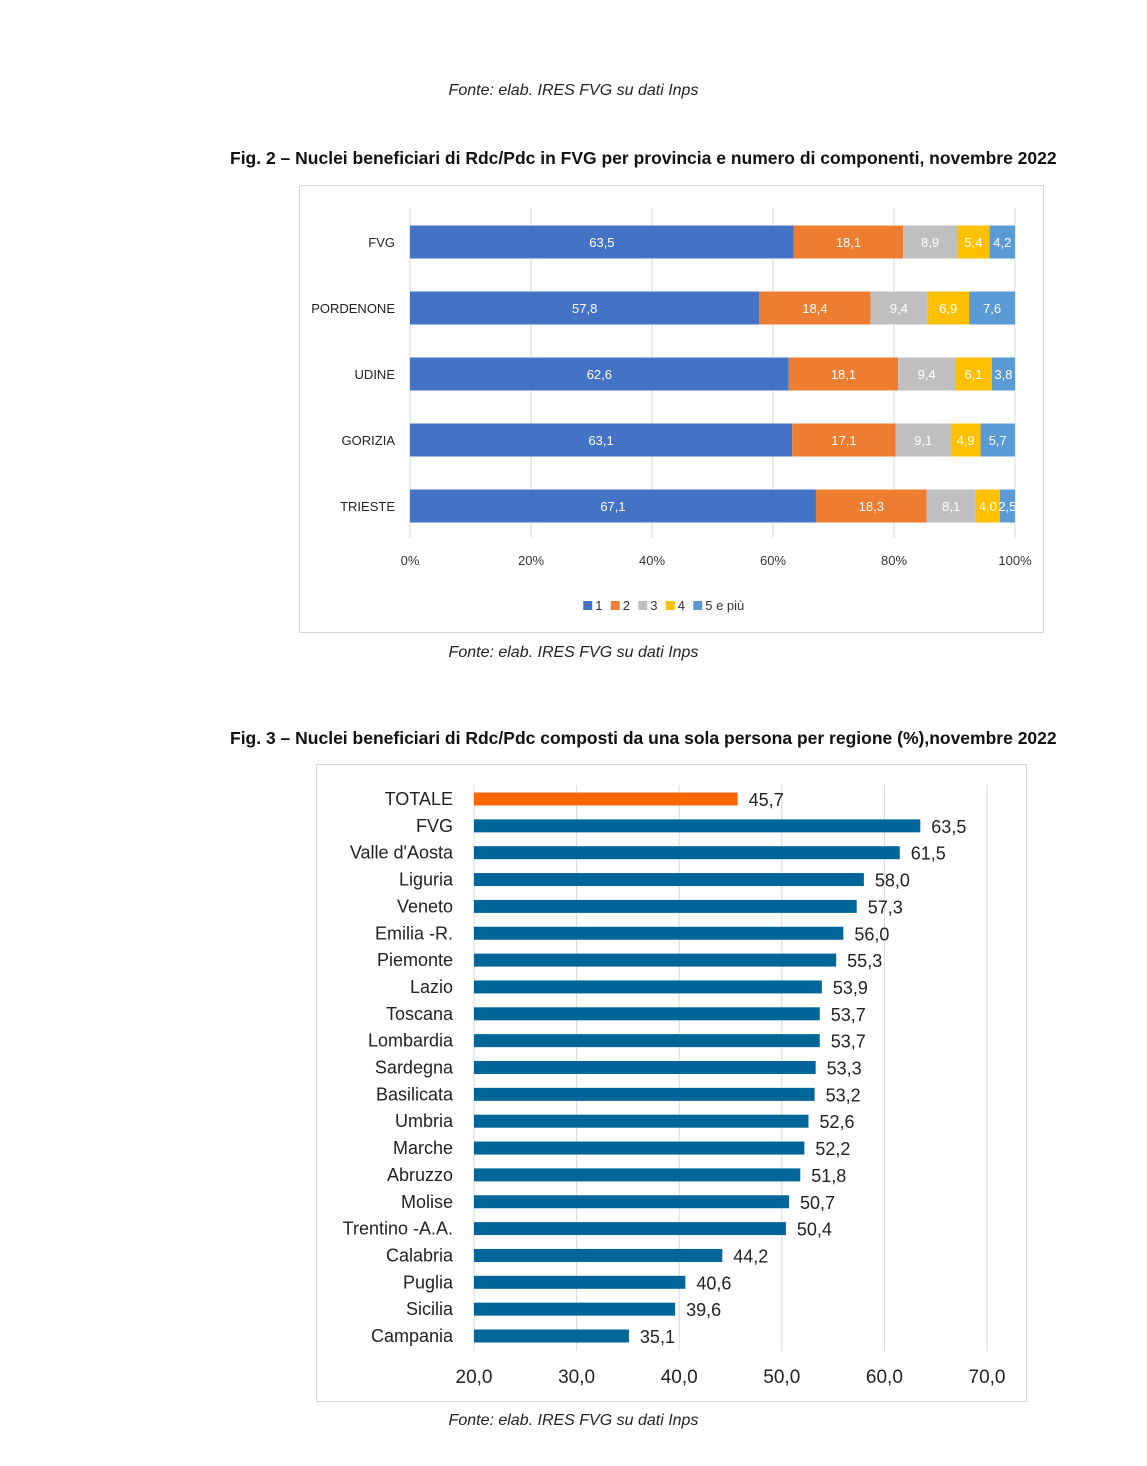 The width and height of the screenshot is (1147, 1466). Describe the element at coordinates (1003, 374) in the screenshot. I see `fig2-data-label: 3,8` at that location.